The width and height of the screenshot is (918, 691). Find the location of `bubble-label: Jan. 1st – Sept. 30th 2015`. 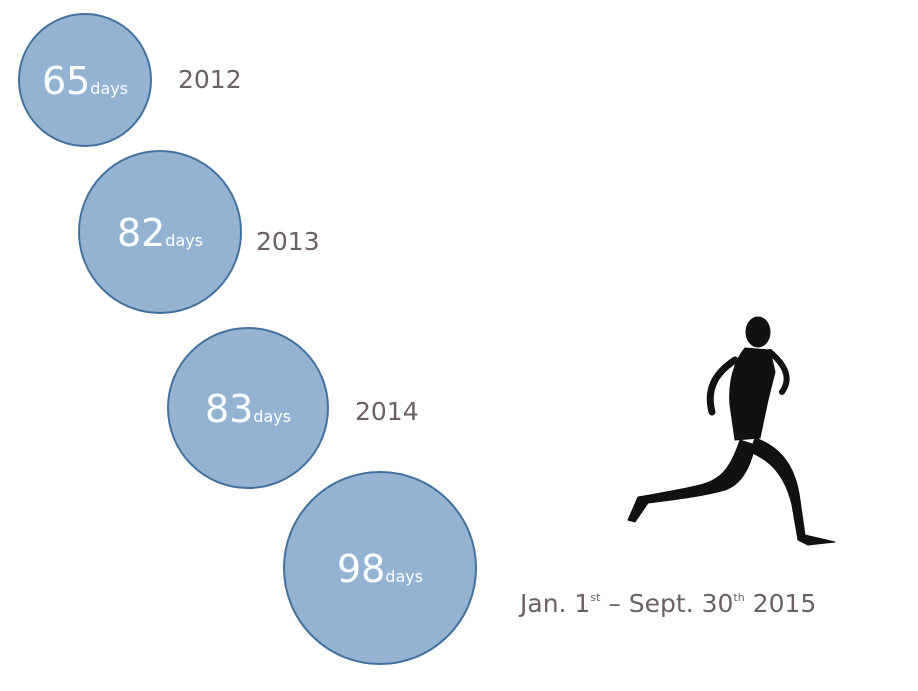

bubble-label: Jan. 1st – Sept. 30th 2015 is located at coordinates (667, 603).